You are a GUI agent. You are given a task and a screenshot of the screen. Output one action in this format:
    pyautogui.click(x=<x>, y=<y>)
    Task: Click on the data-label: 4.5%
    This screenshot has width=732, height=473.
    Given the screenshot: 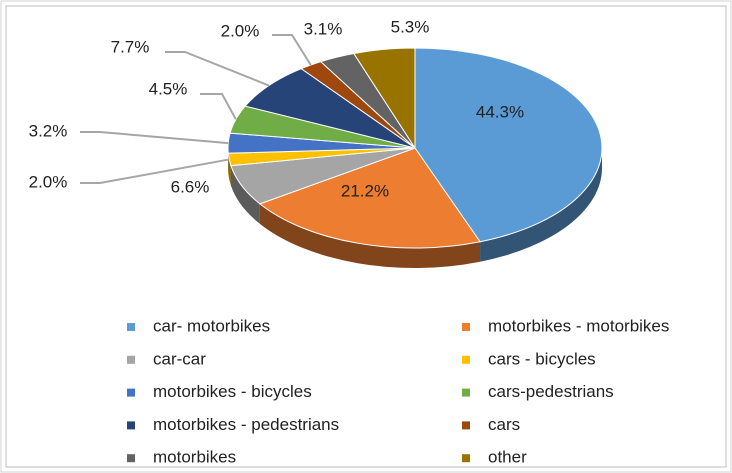 What is the action you would take?
    pyautogui.click(x=168, y=88)
    